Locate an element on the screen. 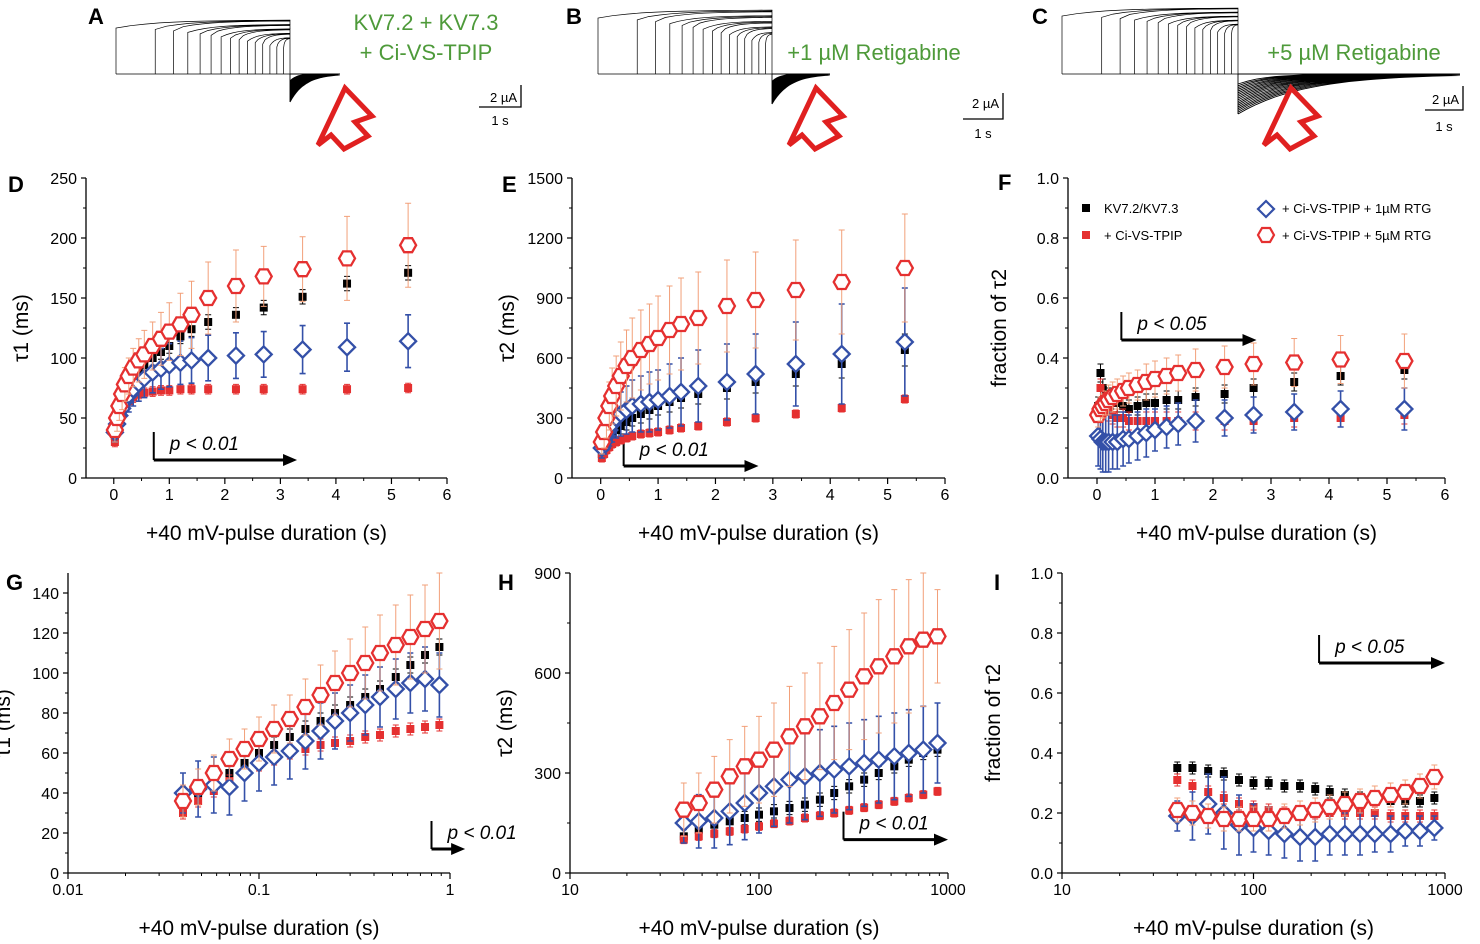  series-rtg5-g is located at coordinates (311, 695).